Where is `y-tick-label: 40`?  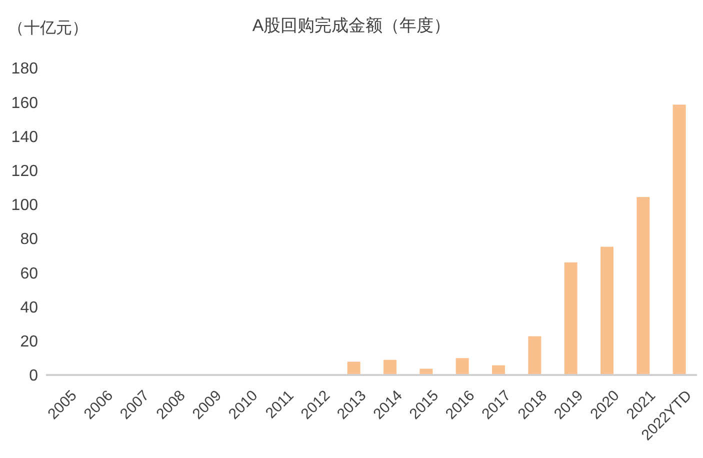
y-tick-label: 40 is located at coordinates (29, 307).